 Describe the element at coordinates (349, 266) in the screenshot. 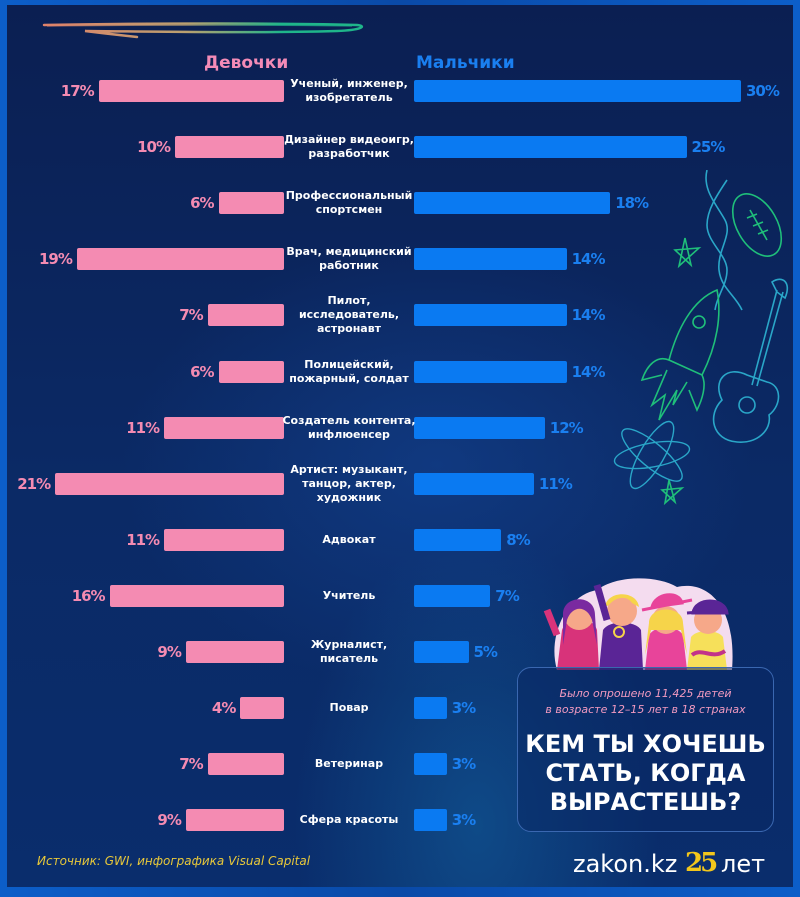

I see `category-label-line: работник` at that location.